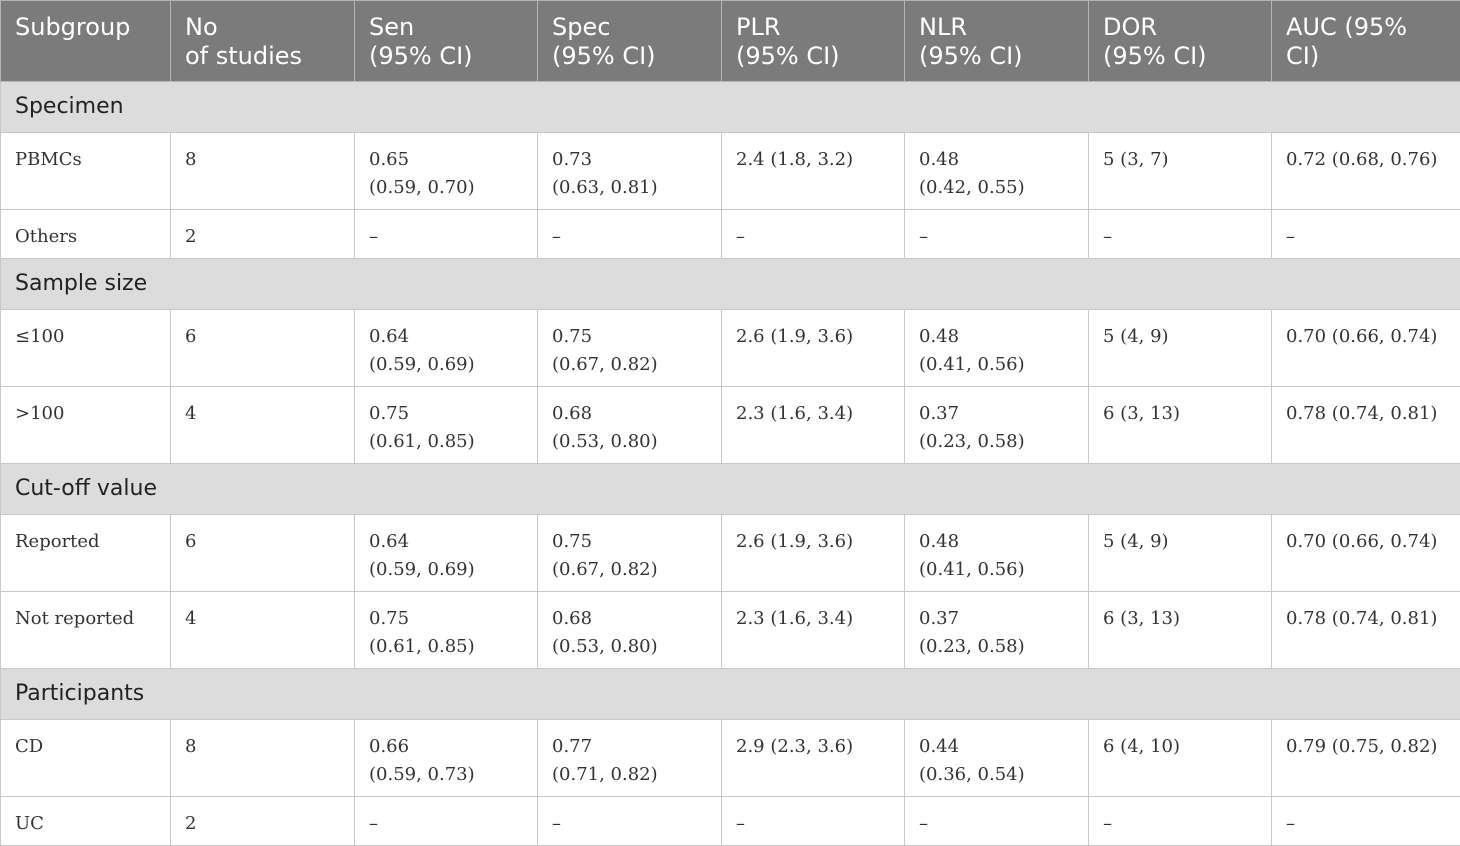 Image resolution: width=1460 pixels, height=846 pixels. What do you see at coordinates (446, 41) in the screenshot?
I see `header-sen: Sen (95% CI)` at bounding box center [446, 41].